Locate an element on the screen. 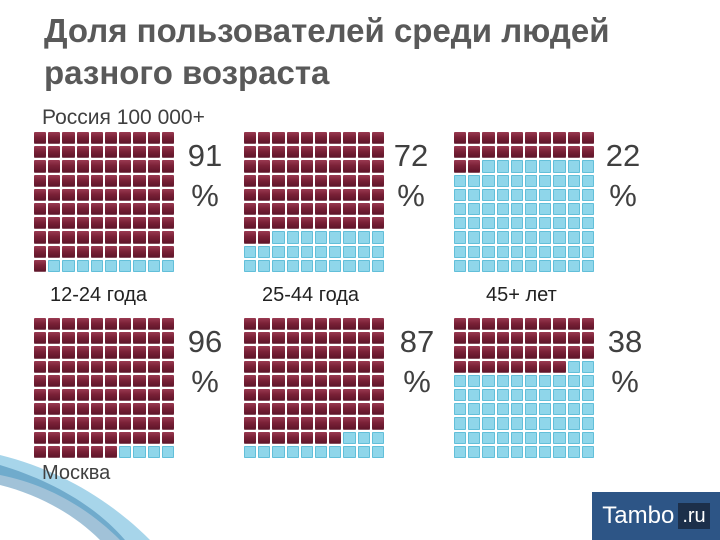  percent-value: 72 is located at coordinates (411, 155).